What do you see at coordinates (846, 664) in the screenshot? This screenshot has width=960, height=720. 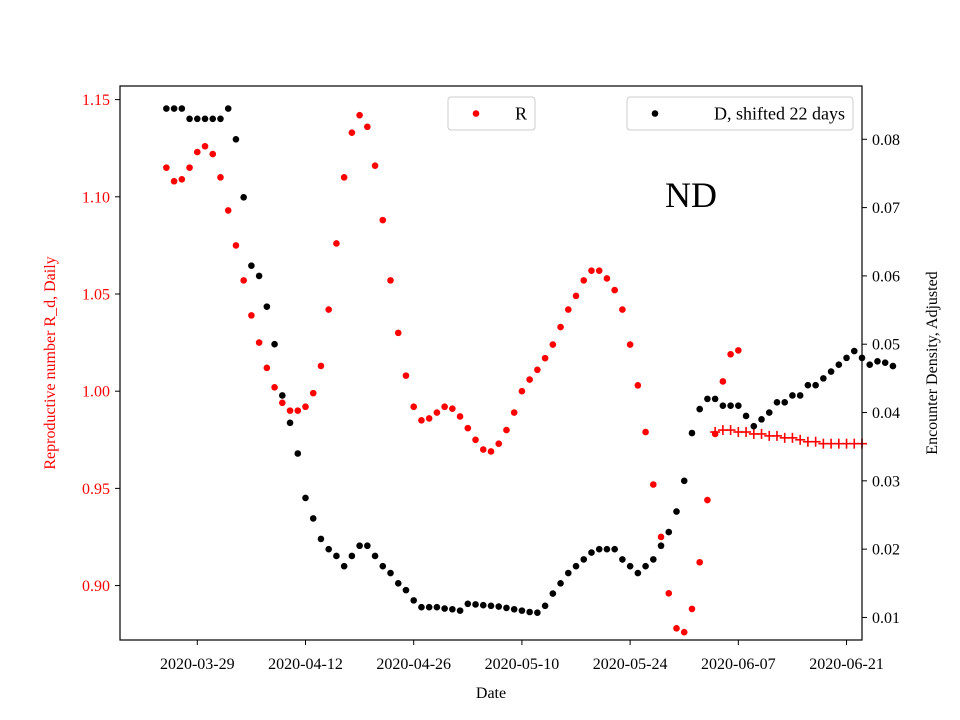 I see `x-tick-label: 2020-06-21` at bounding box center [846, 664].